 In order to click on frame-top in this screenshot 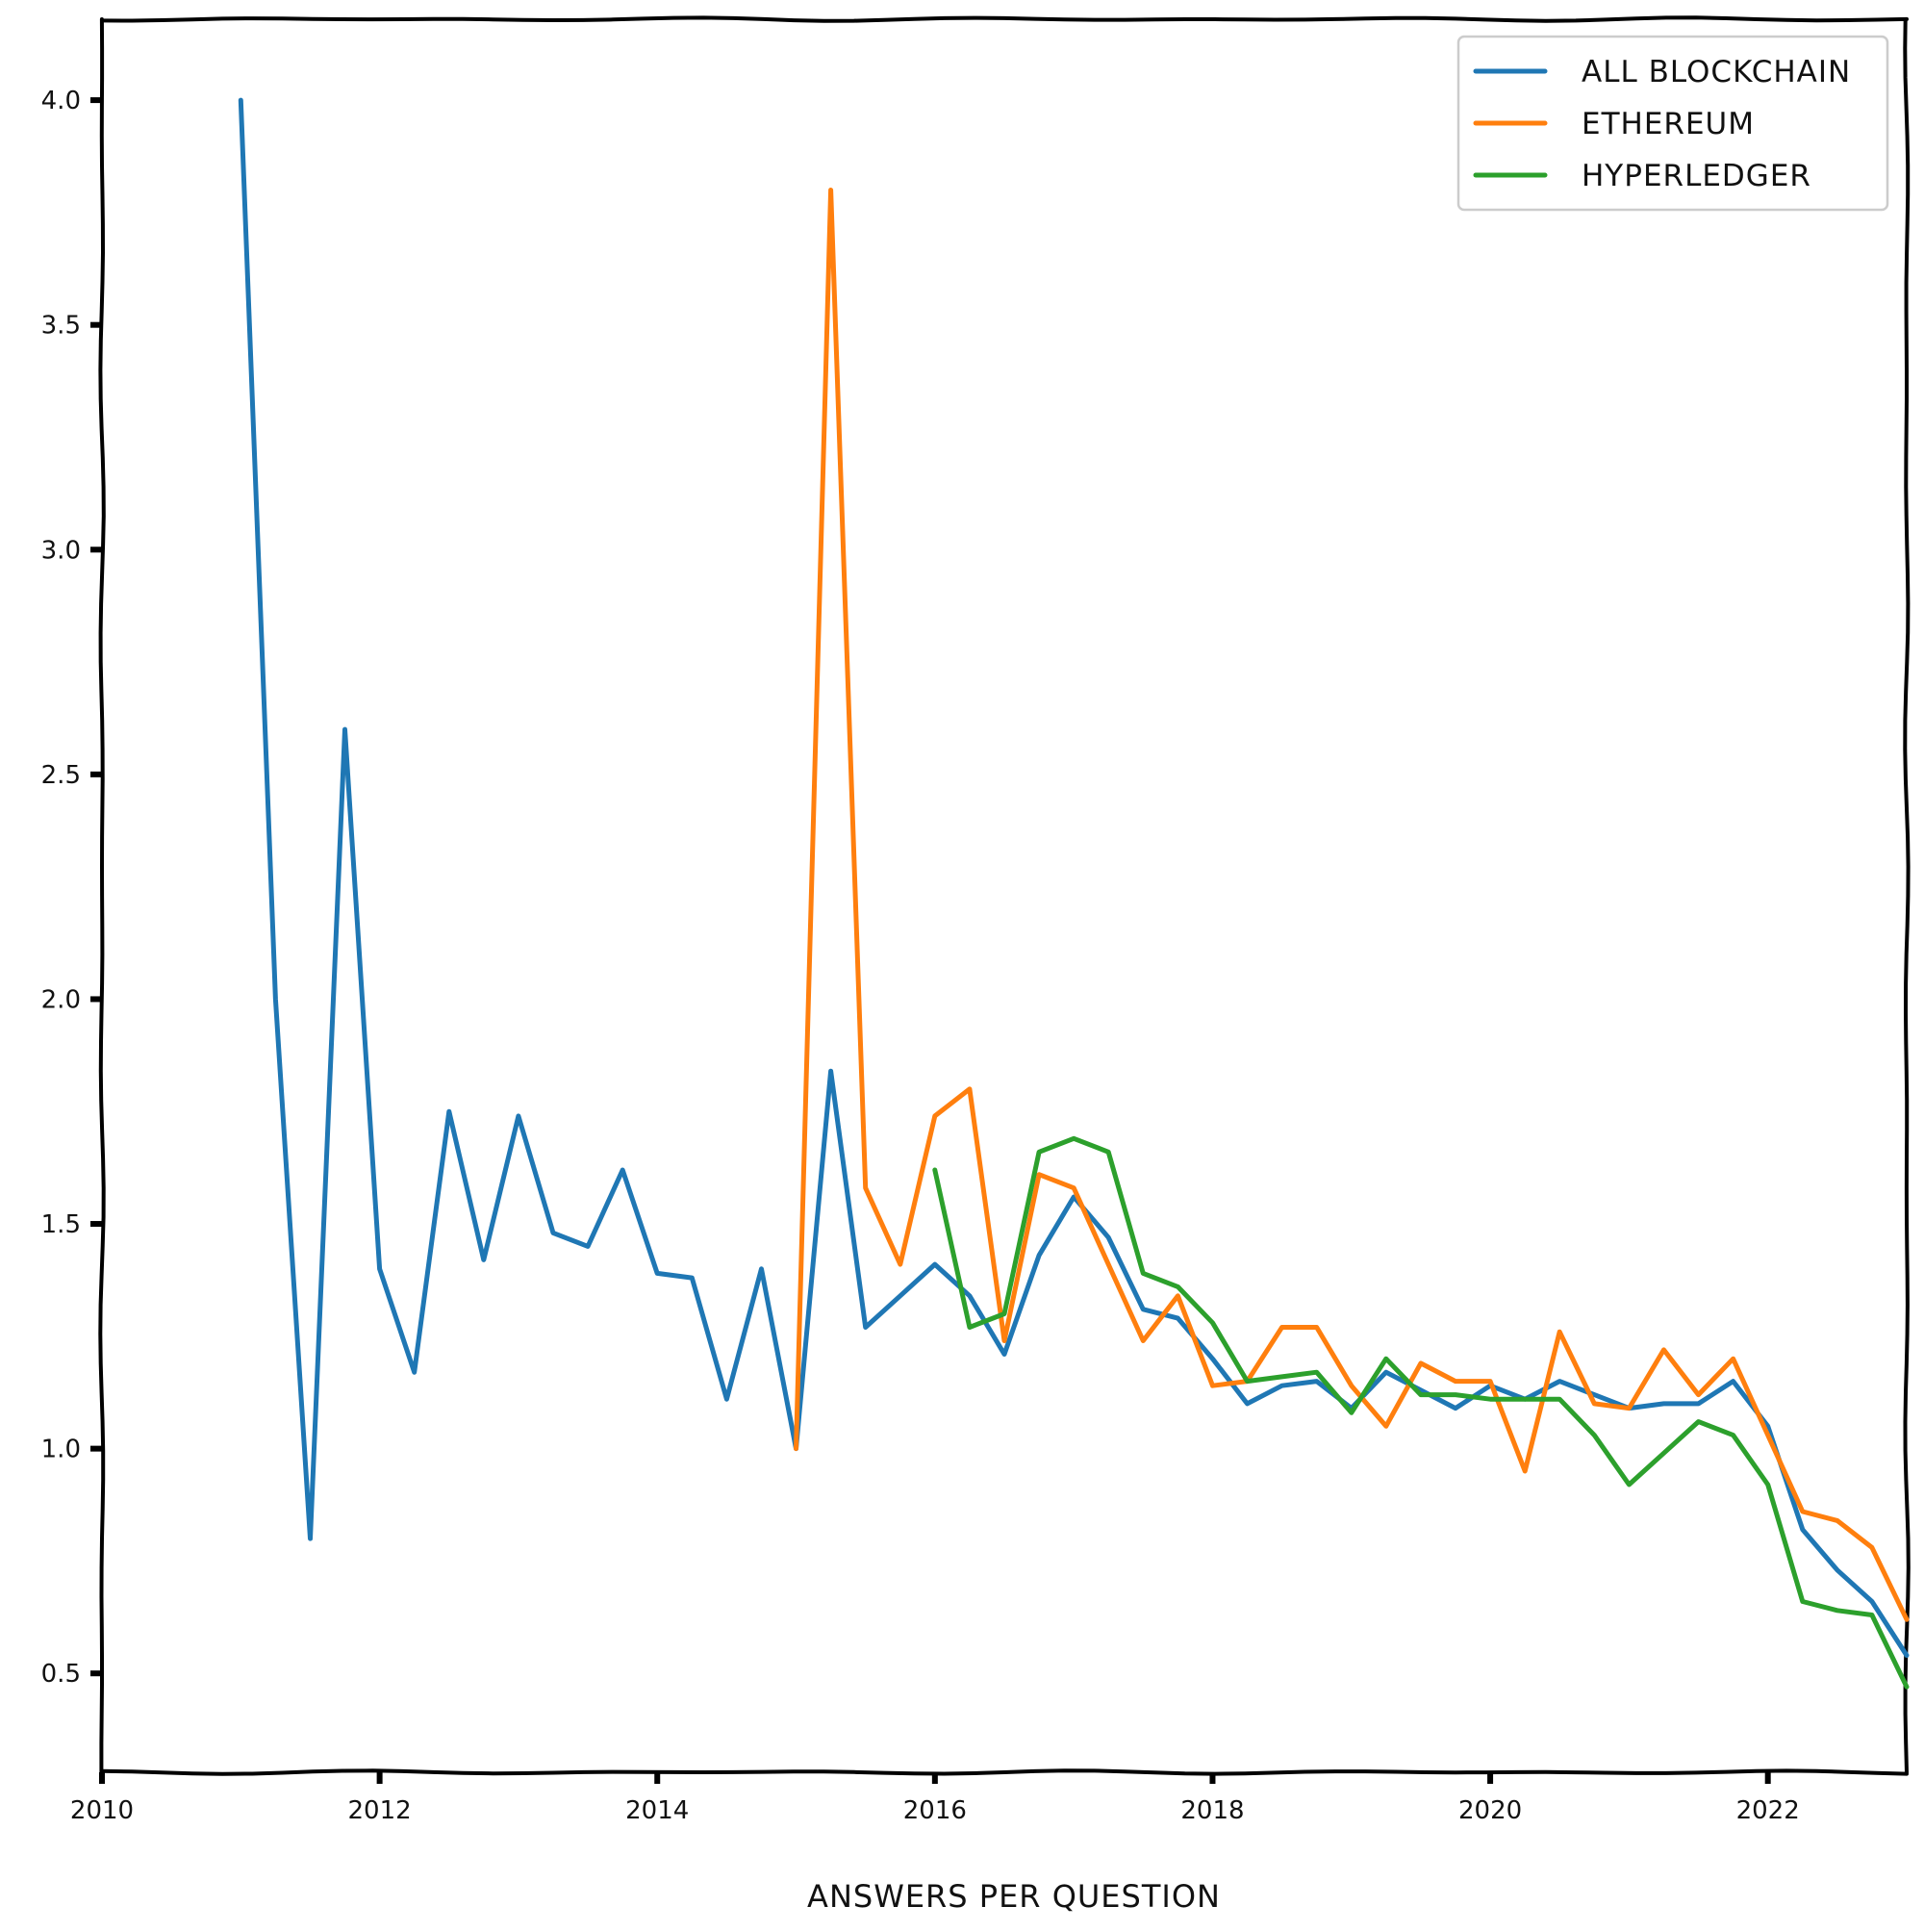, I will do `click(1005, 19)`.